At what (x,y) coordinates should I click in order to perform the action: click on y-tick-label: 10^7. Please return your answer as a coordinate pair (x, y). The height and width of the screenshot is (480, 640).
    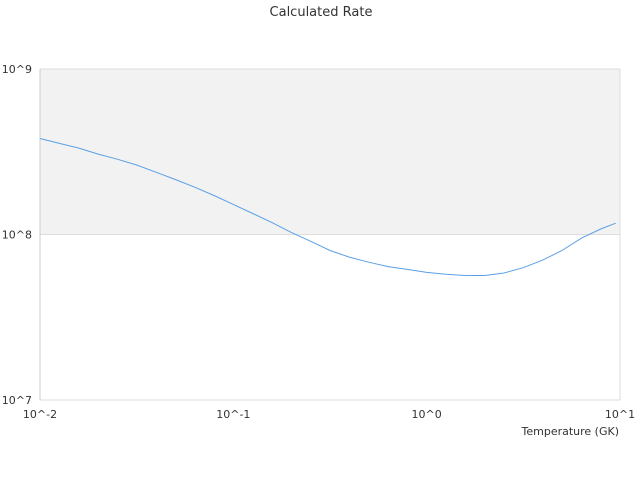
    Looking at the image, I should click on (17, 400).